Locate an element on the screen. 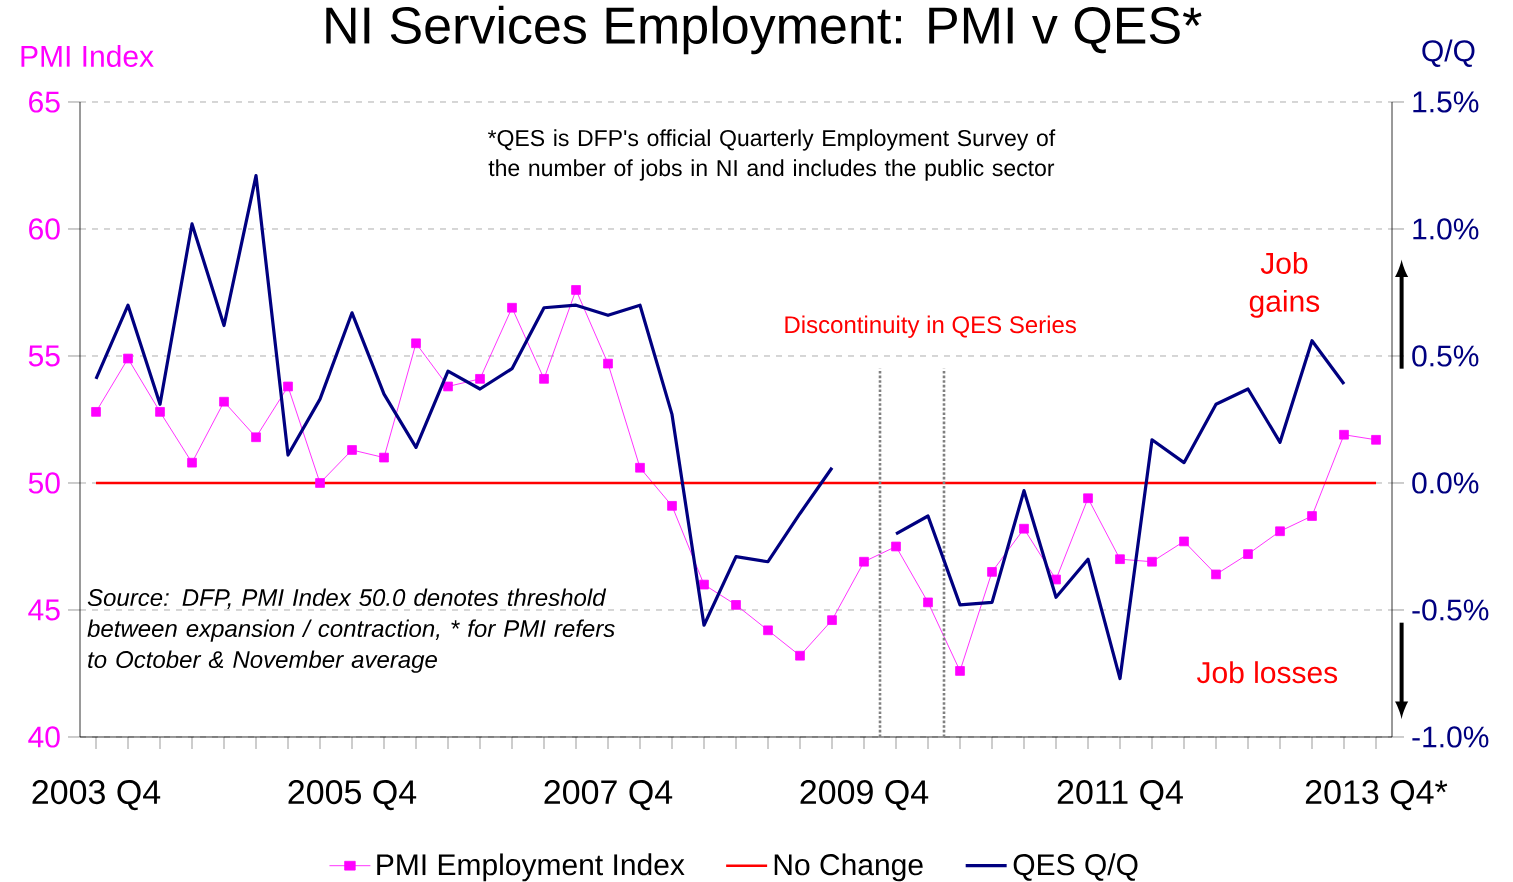  chart-title: NI Services Employment: PMI v QES* is located at coordinates (764, 30).